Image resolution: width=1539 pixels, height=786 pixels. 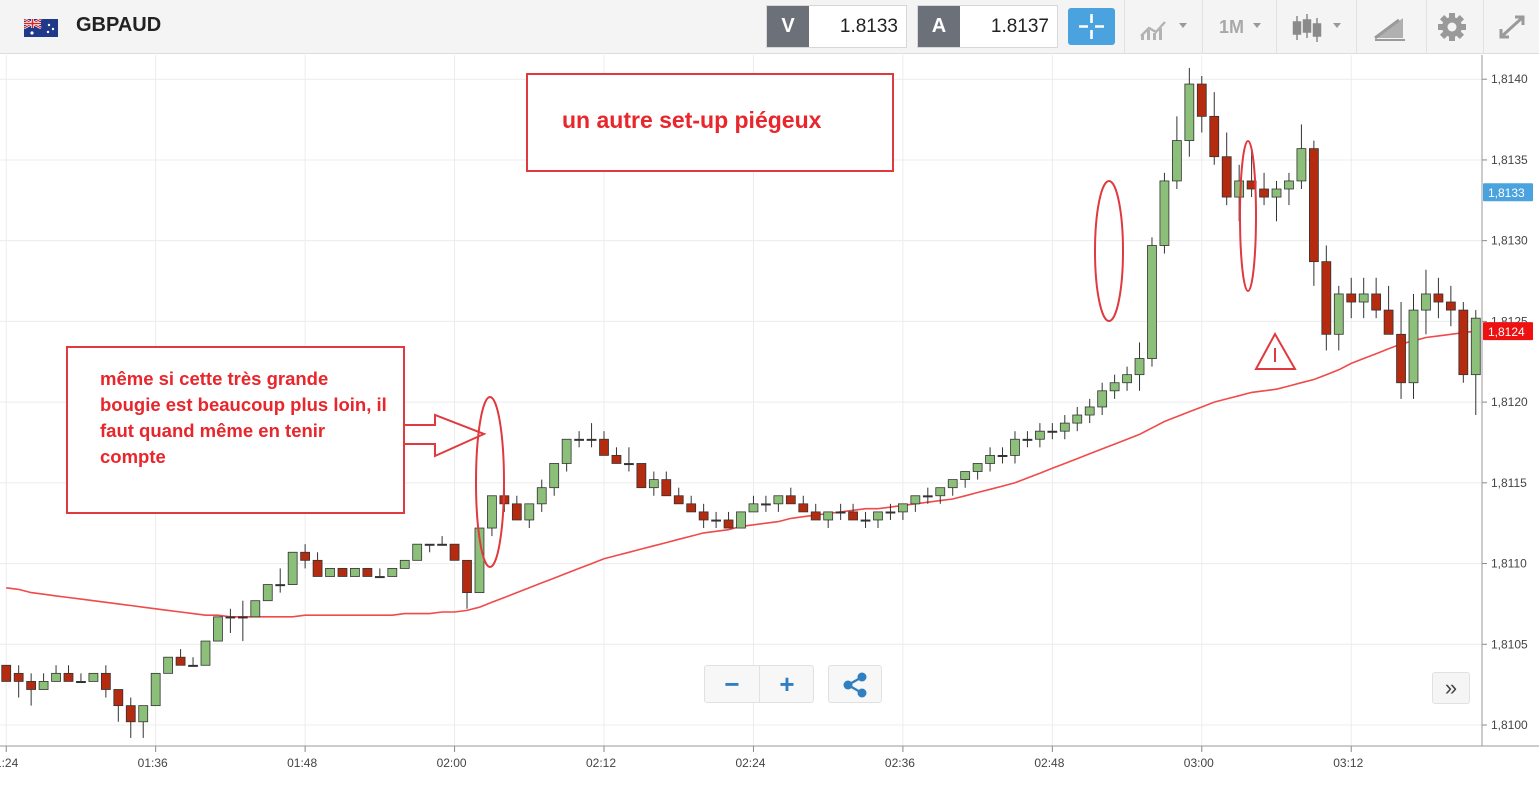 I want to click on buy-price-button: A 1.8137, so click(x=987, y=26).